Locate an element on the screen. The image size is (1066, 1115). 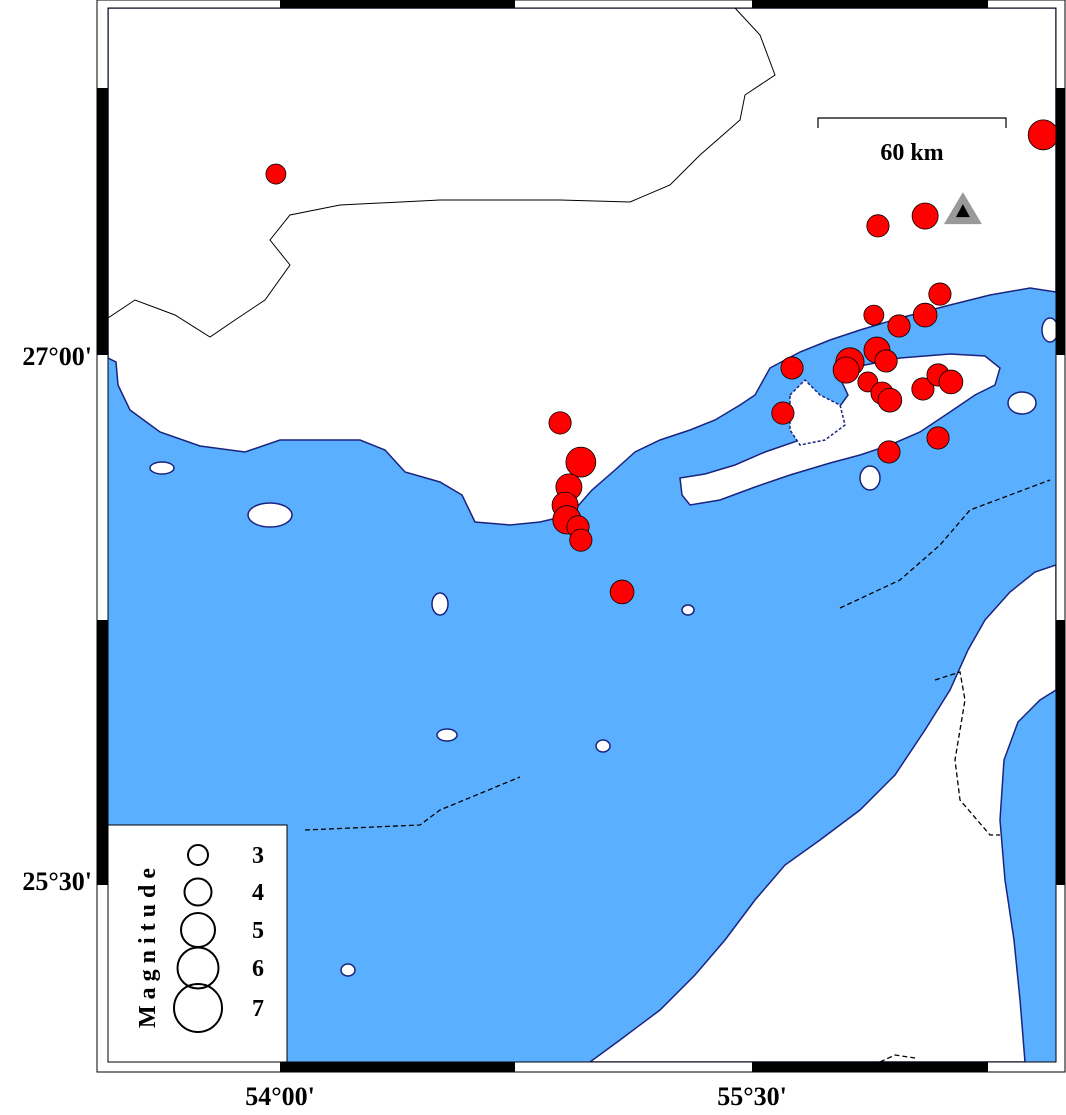
lat-tick-label: 25°30' is located at coordinates (57, 881).